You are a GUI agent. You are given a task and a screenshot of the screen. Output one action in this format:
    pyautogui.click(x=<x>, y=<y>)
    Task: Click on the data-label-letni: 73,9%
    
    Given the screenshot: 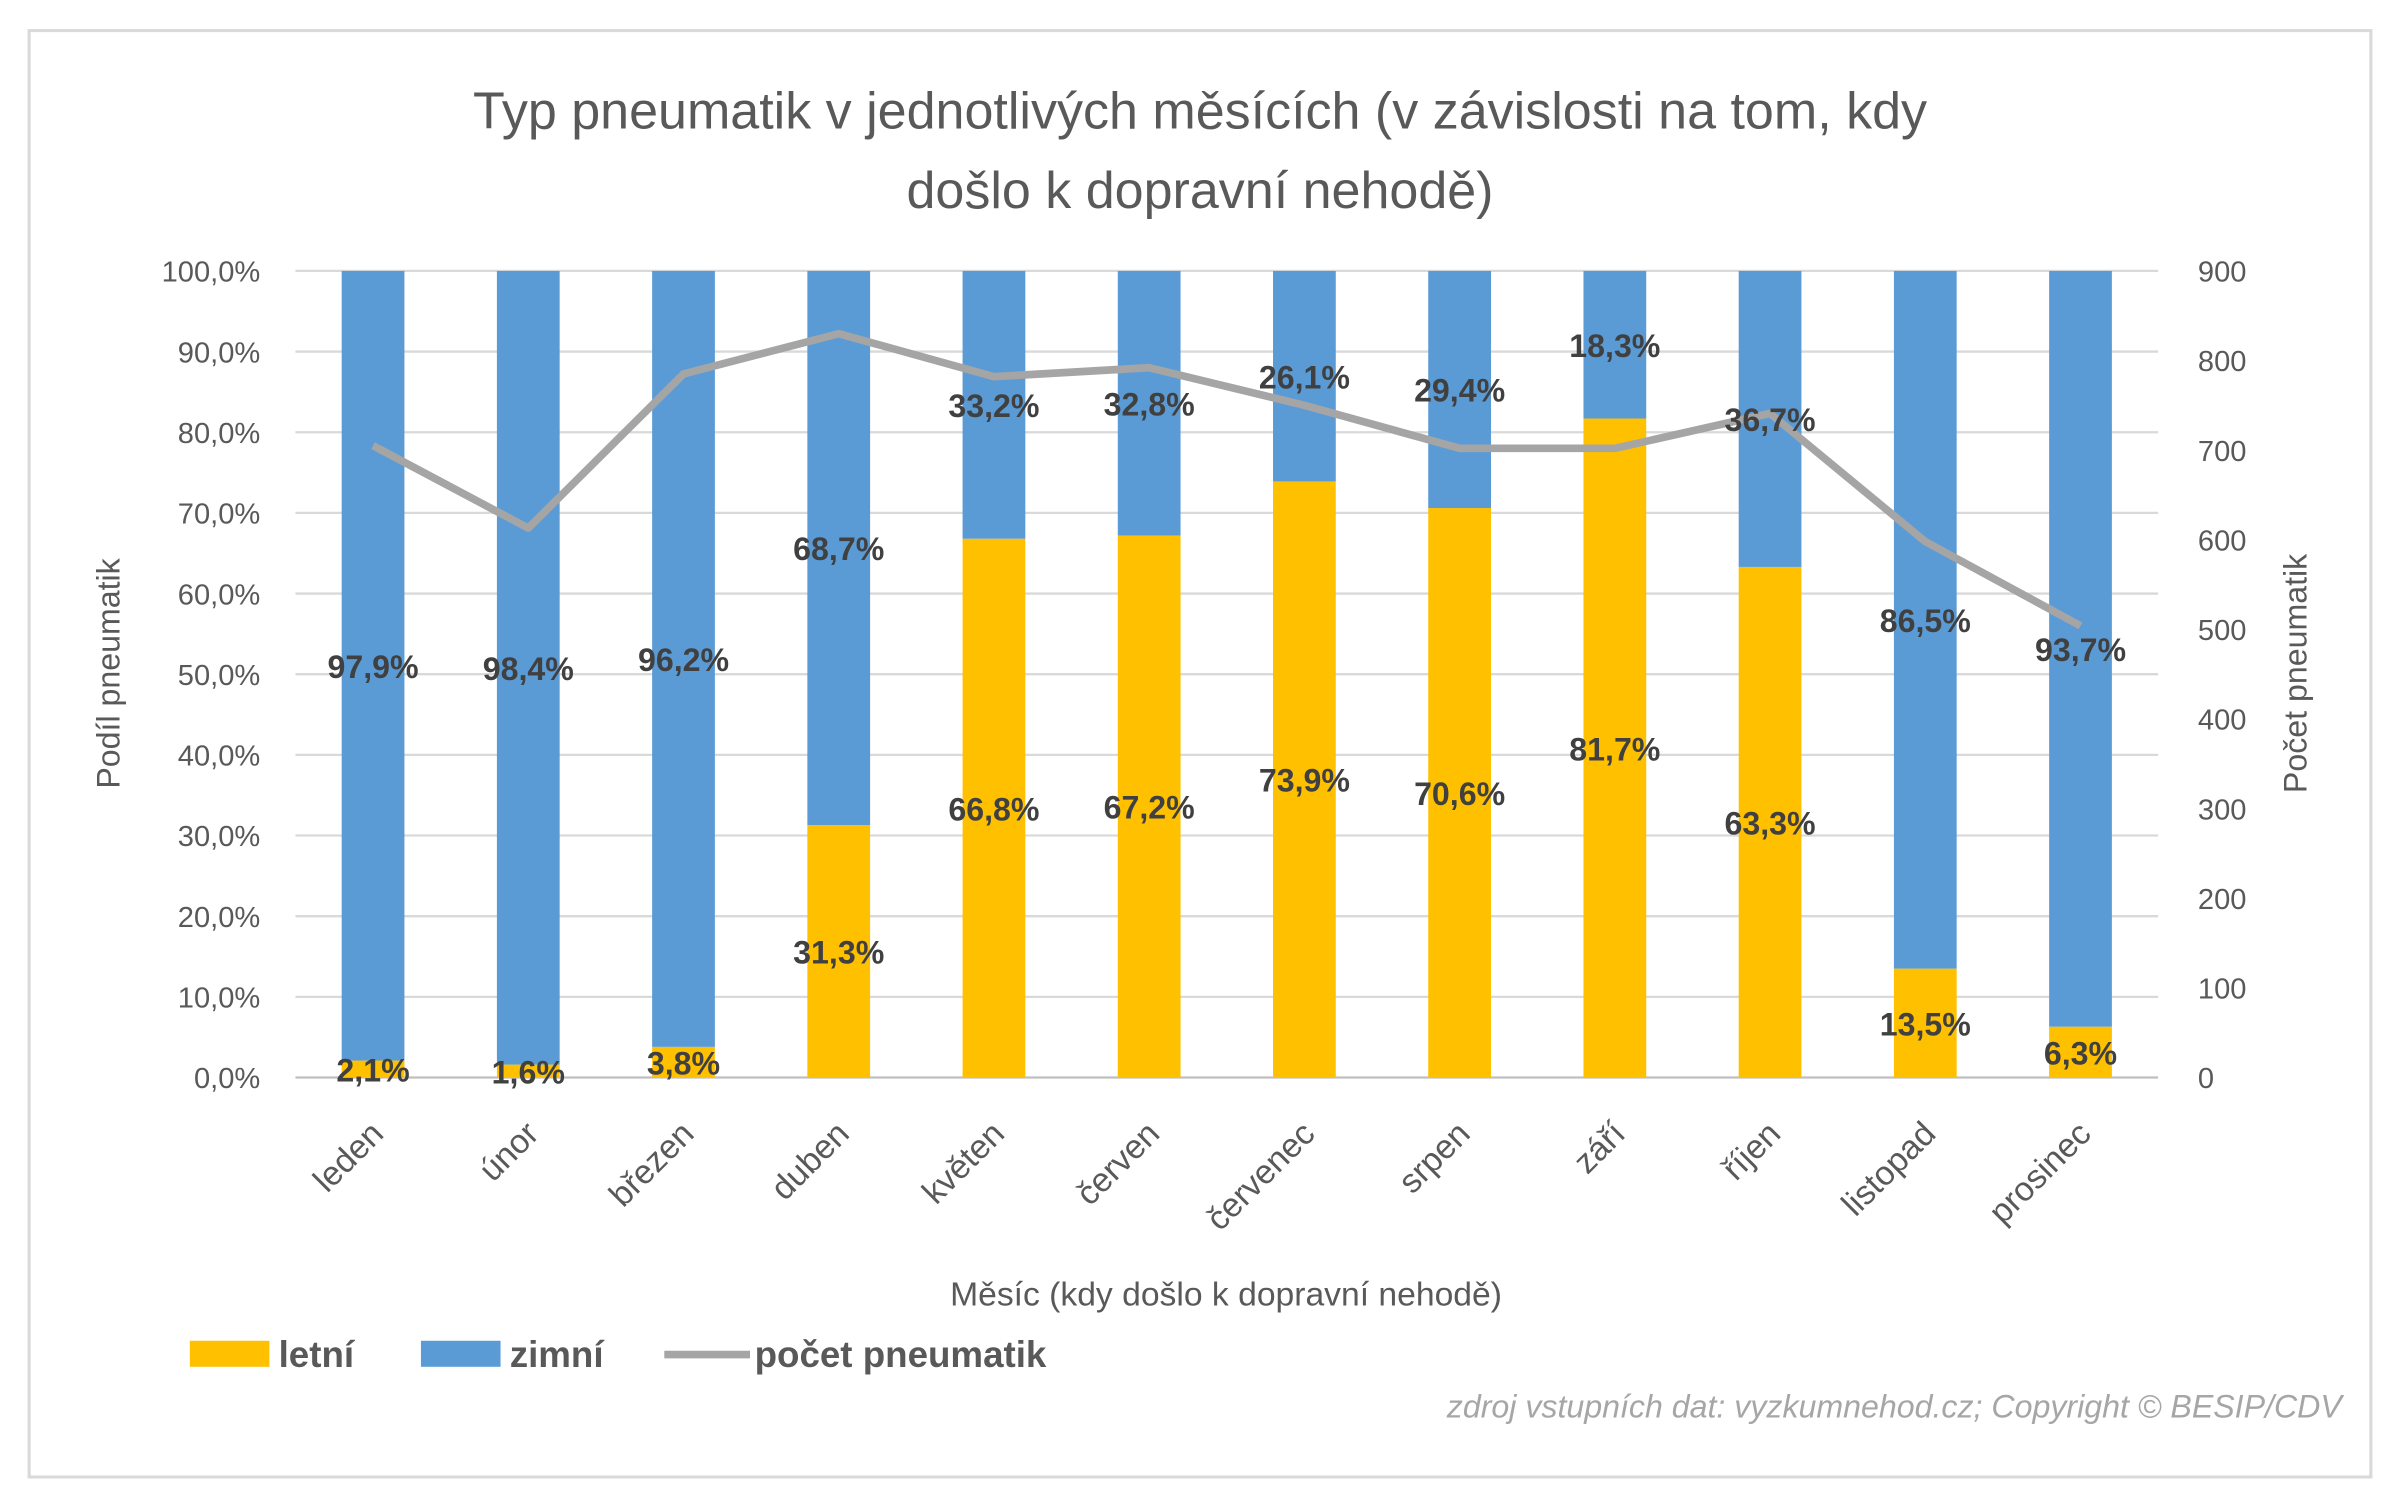 What is the action you would take?
    pyautogui.click(x=1304, y=781)
    